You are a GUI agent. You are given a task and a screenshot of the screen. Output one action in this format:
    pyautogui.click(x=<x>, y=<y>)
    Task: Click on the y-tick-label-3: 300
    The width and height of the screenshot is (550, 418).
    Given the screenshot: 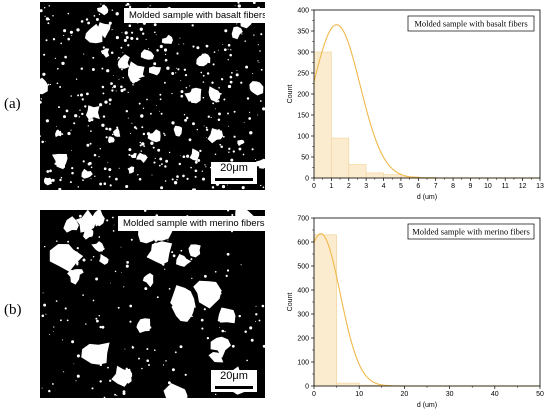 What is the action you would take?
    pyautogui.click(x=303, y=314)
    